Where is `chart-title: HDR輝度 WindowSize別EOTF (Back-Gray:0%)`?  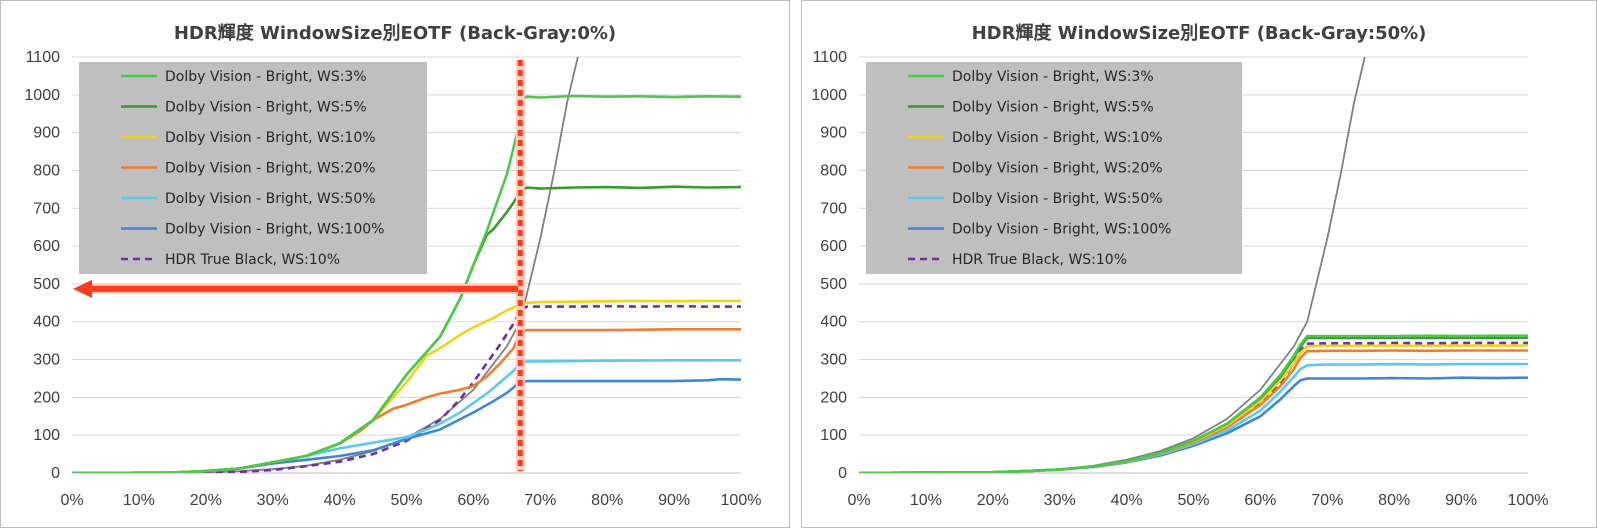
chart-title: HDR輝度 WindowSize別EOTF (Back-Gray:0%) is located at coordinates (395, 33).